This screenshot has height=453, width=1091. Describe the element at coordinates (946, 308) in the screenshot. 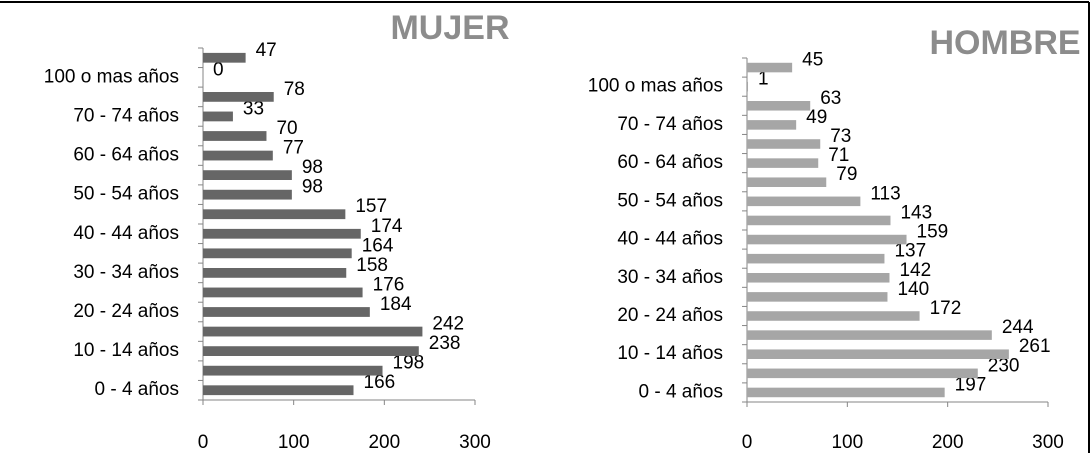

I see `data-label: 172` at that location.